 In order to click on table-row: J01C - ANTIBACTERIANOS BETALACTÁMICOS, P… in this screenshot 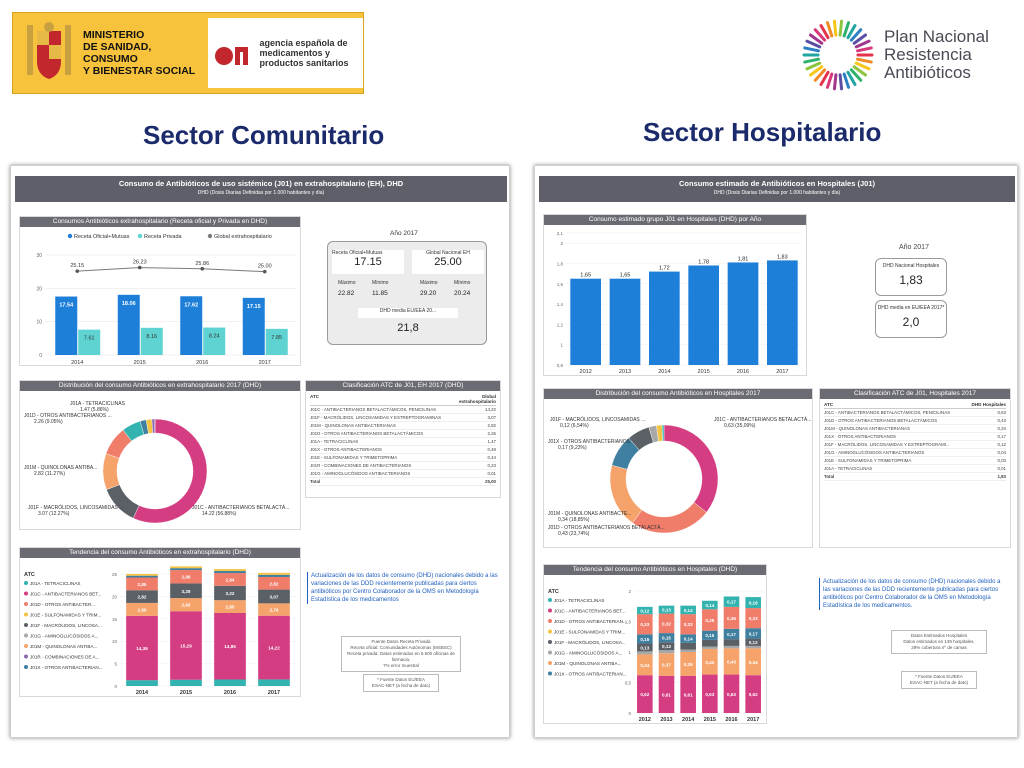, I will do `click(403, 410)`.